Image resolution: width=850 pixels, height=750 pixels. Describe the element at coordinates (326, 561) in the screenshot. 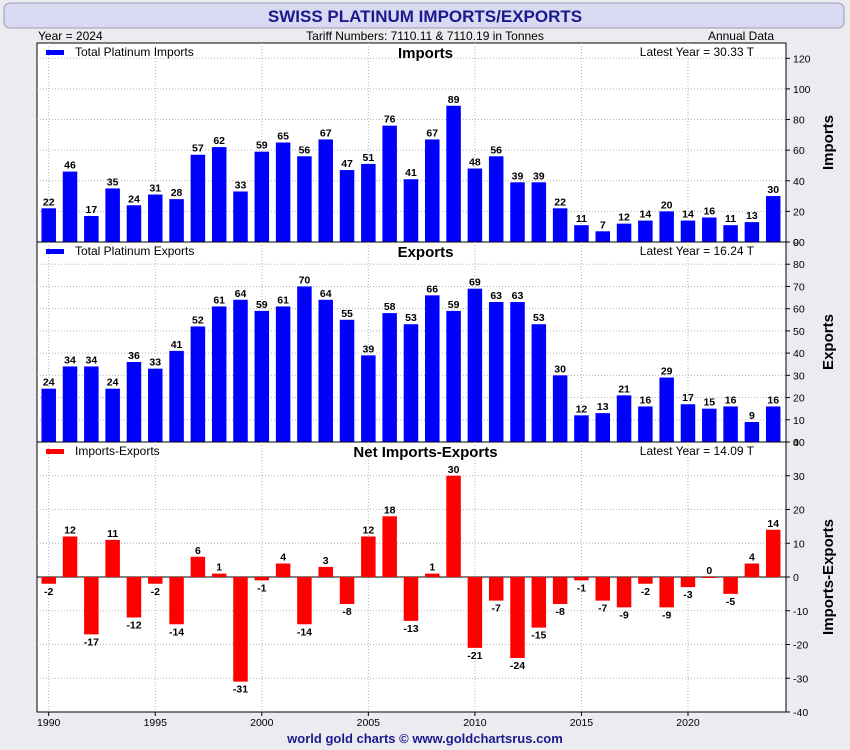

I see `data-label: 3` at that location.